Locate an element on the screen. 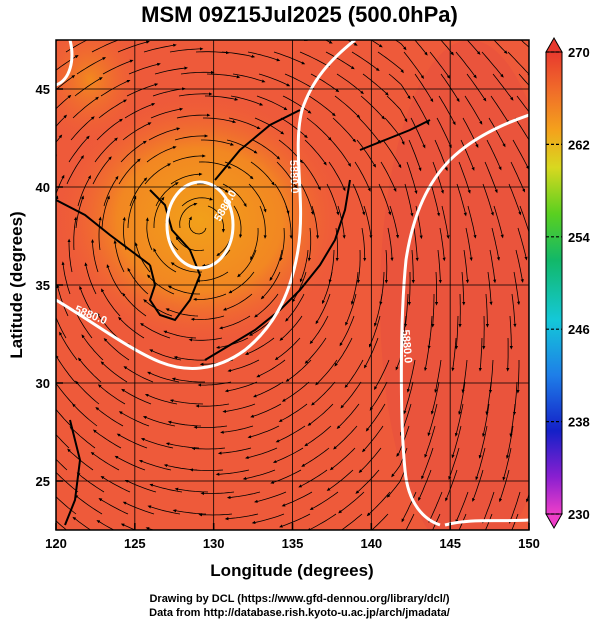  y-tick-label: 35 is located at coordinates (43, 285).